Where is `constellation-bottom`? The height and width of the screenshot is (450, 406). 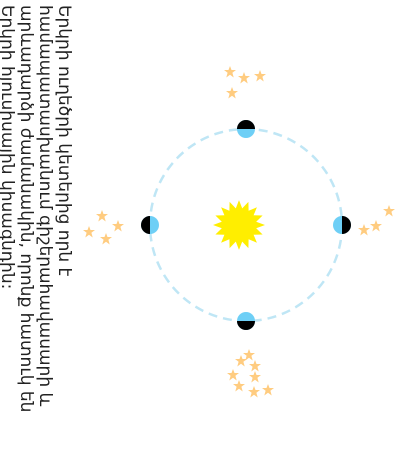
constellation-bottom is located at coordinates (250, 373).